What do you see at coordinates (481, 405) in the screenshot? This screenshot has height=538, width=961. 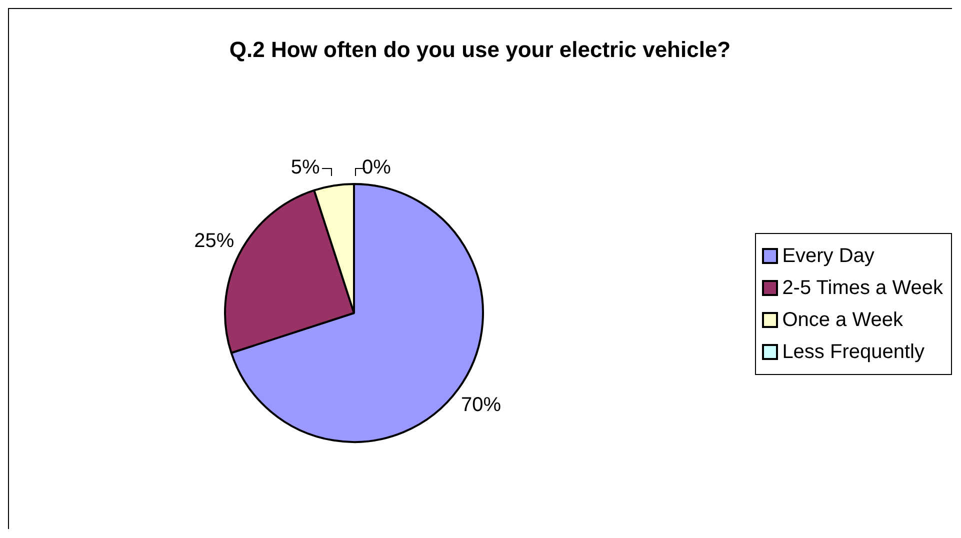 I see `data-label: 70%` at bounding box center [481, 405].